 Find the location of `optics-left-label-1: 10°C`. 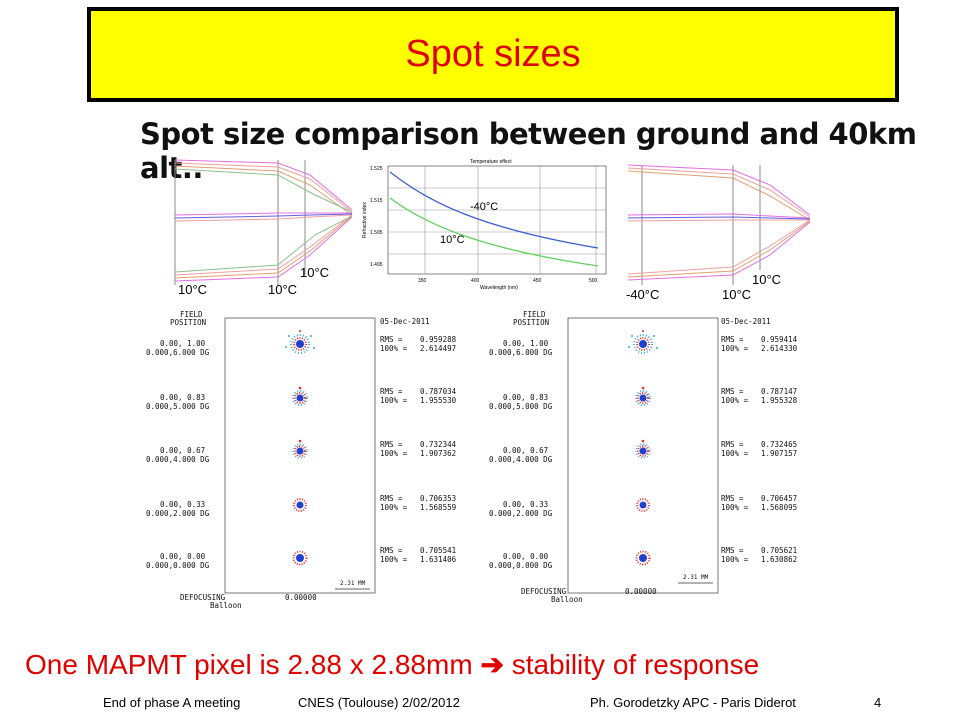

optics-left-label-1: 10°C is located at coordinates (192, 289).